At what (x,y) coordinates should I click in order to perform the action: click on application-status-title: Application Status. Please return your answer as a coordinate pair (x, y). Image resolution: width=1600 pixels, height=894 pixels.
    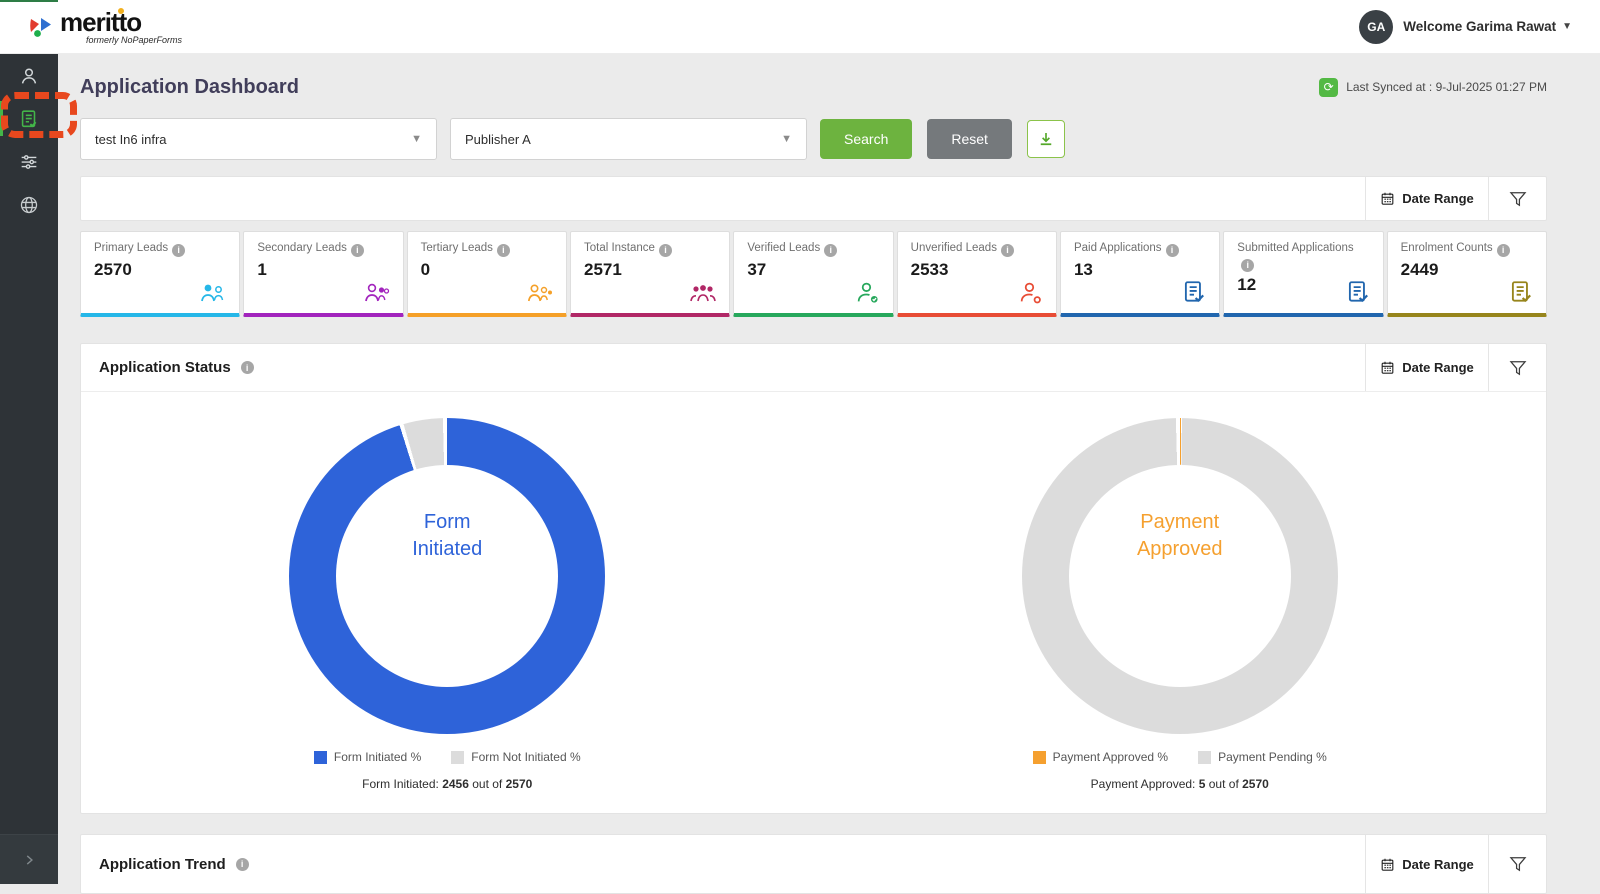
    Looking at the image, I should click on (165, 367).